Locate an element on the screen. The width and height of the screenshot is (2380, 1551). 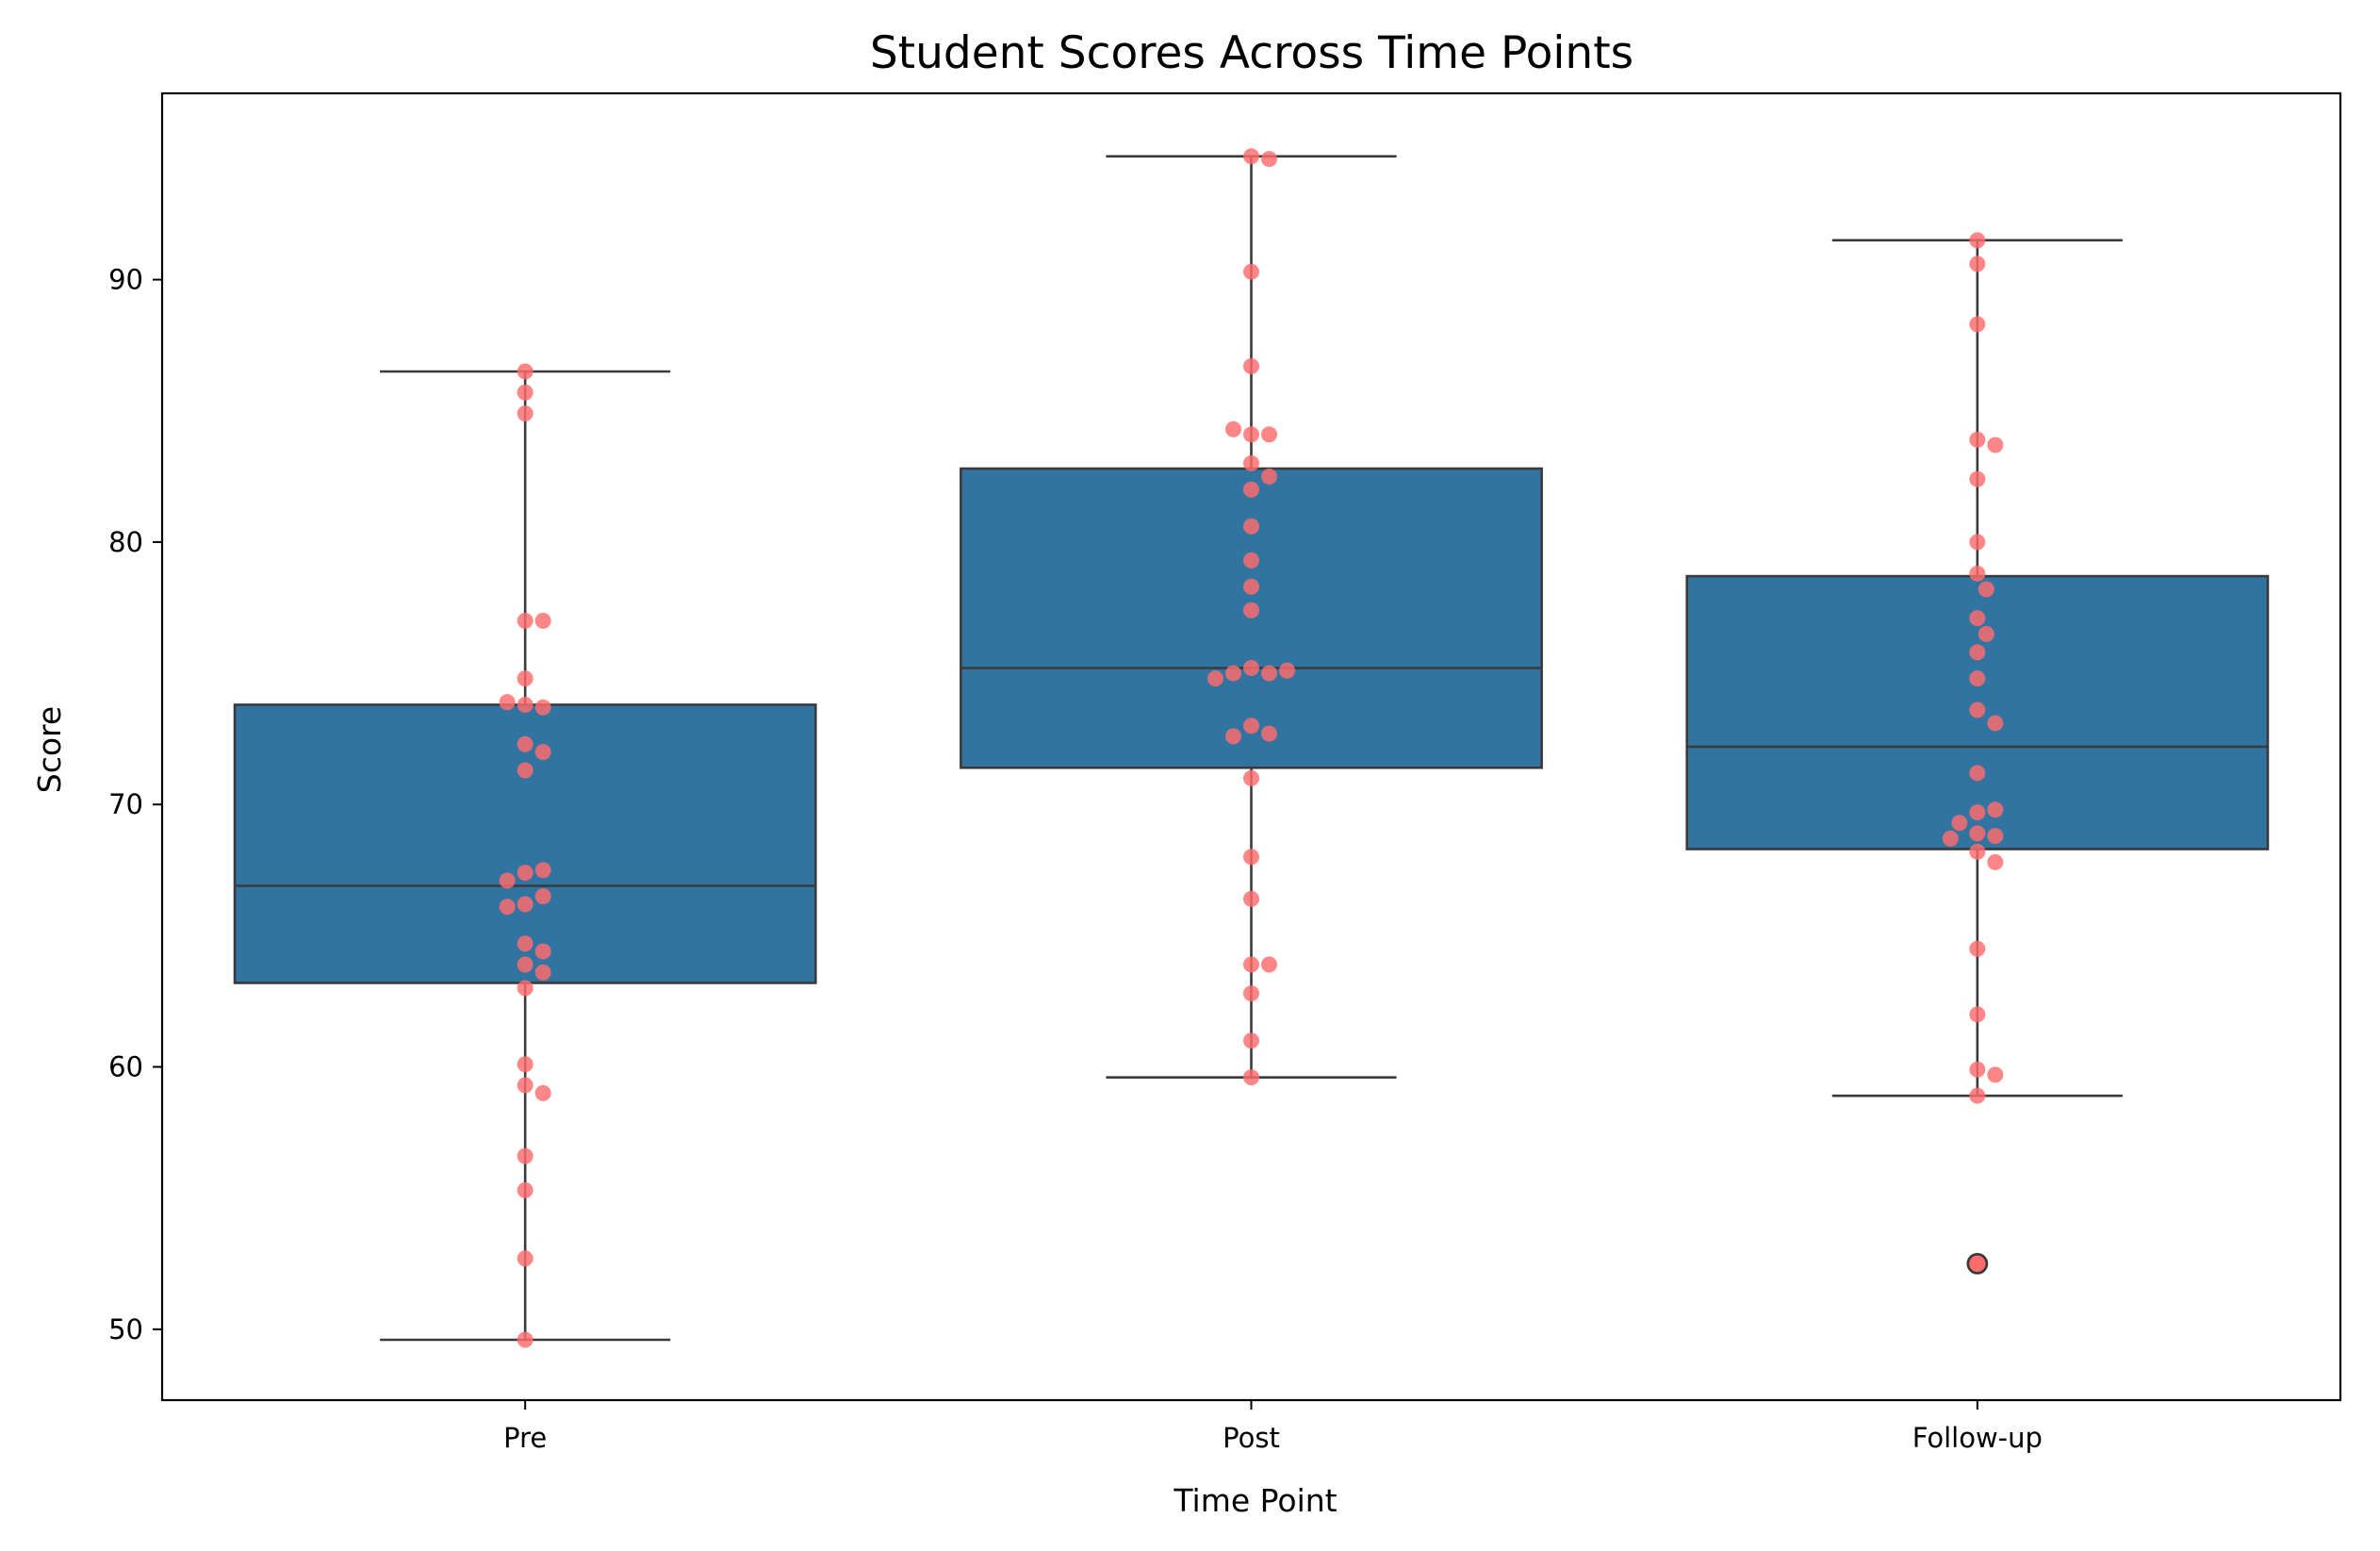
x-axis: Pre Post Follow-up is located at coordinates (1273, 1427).